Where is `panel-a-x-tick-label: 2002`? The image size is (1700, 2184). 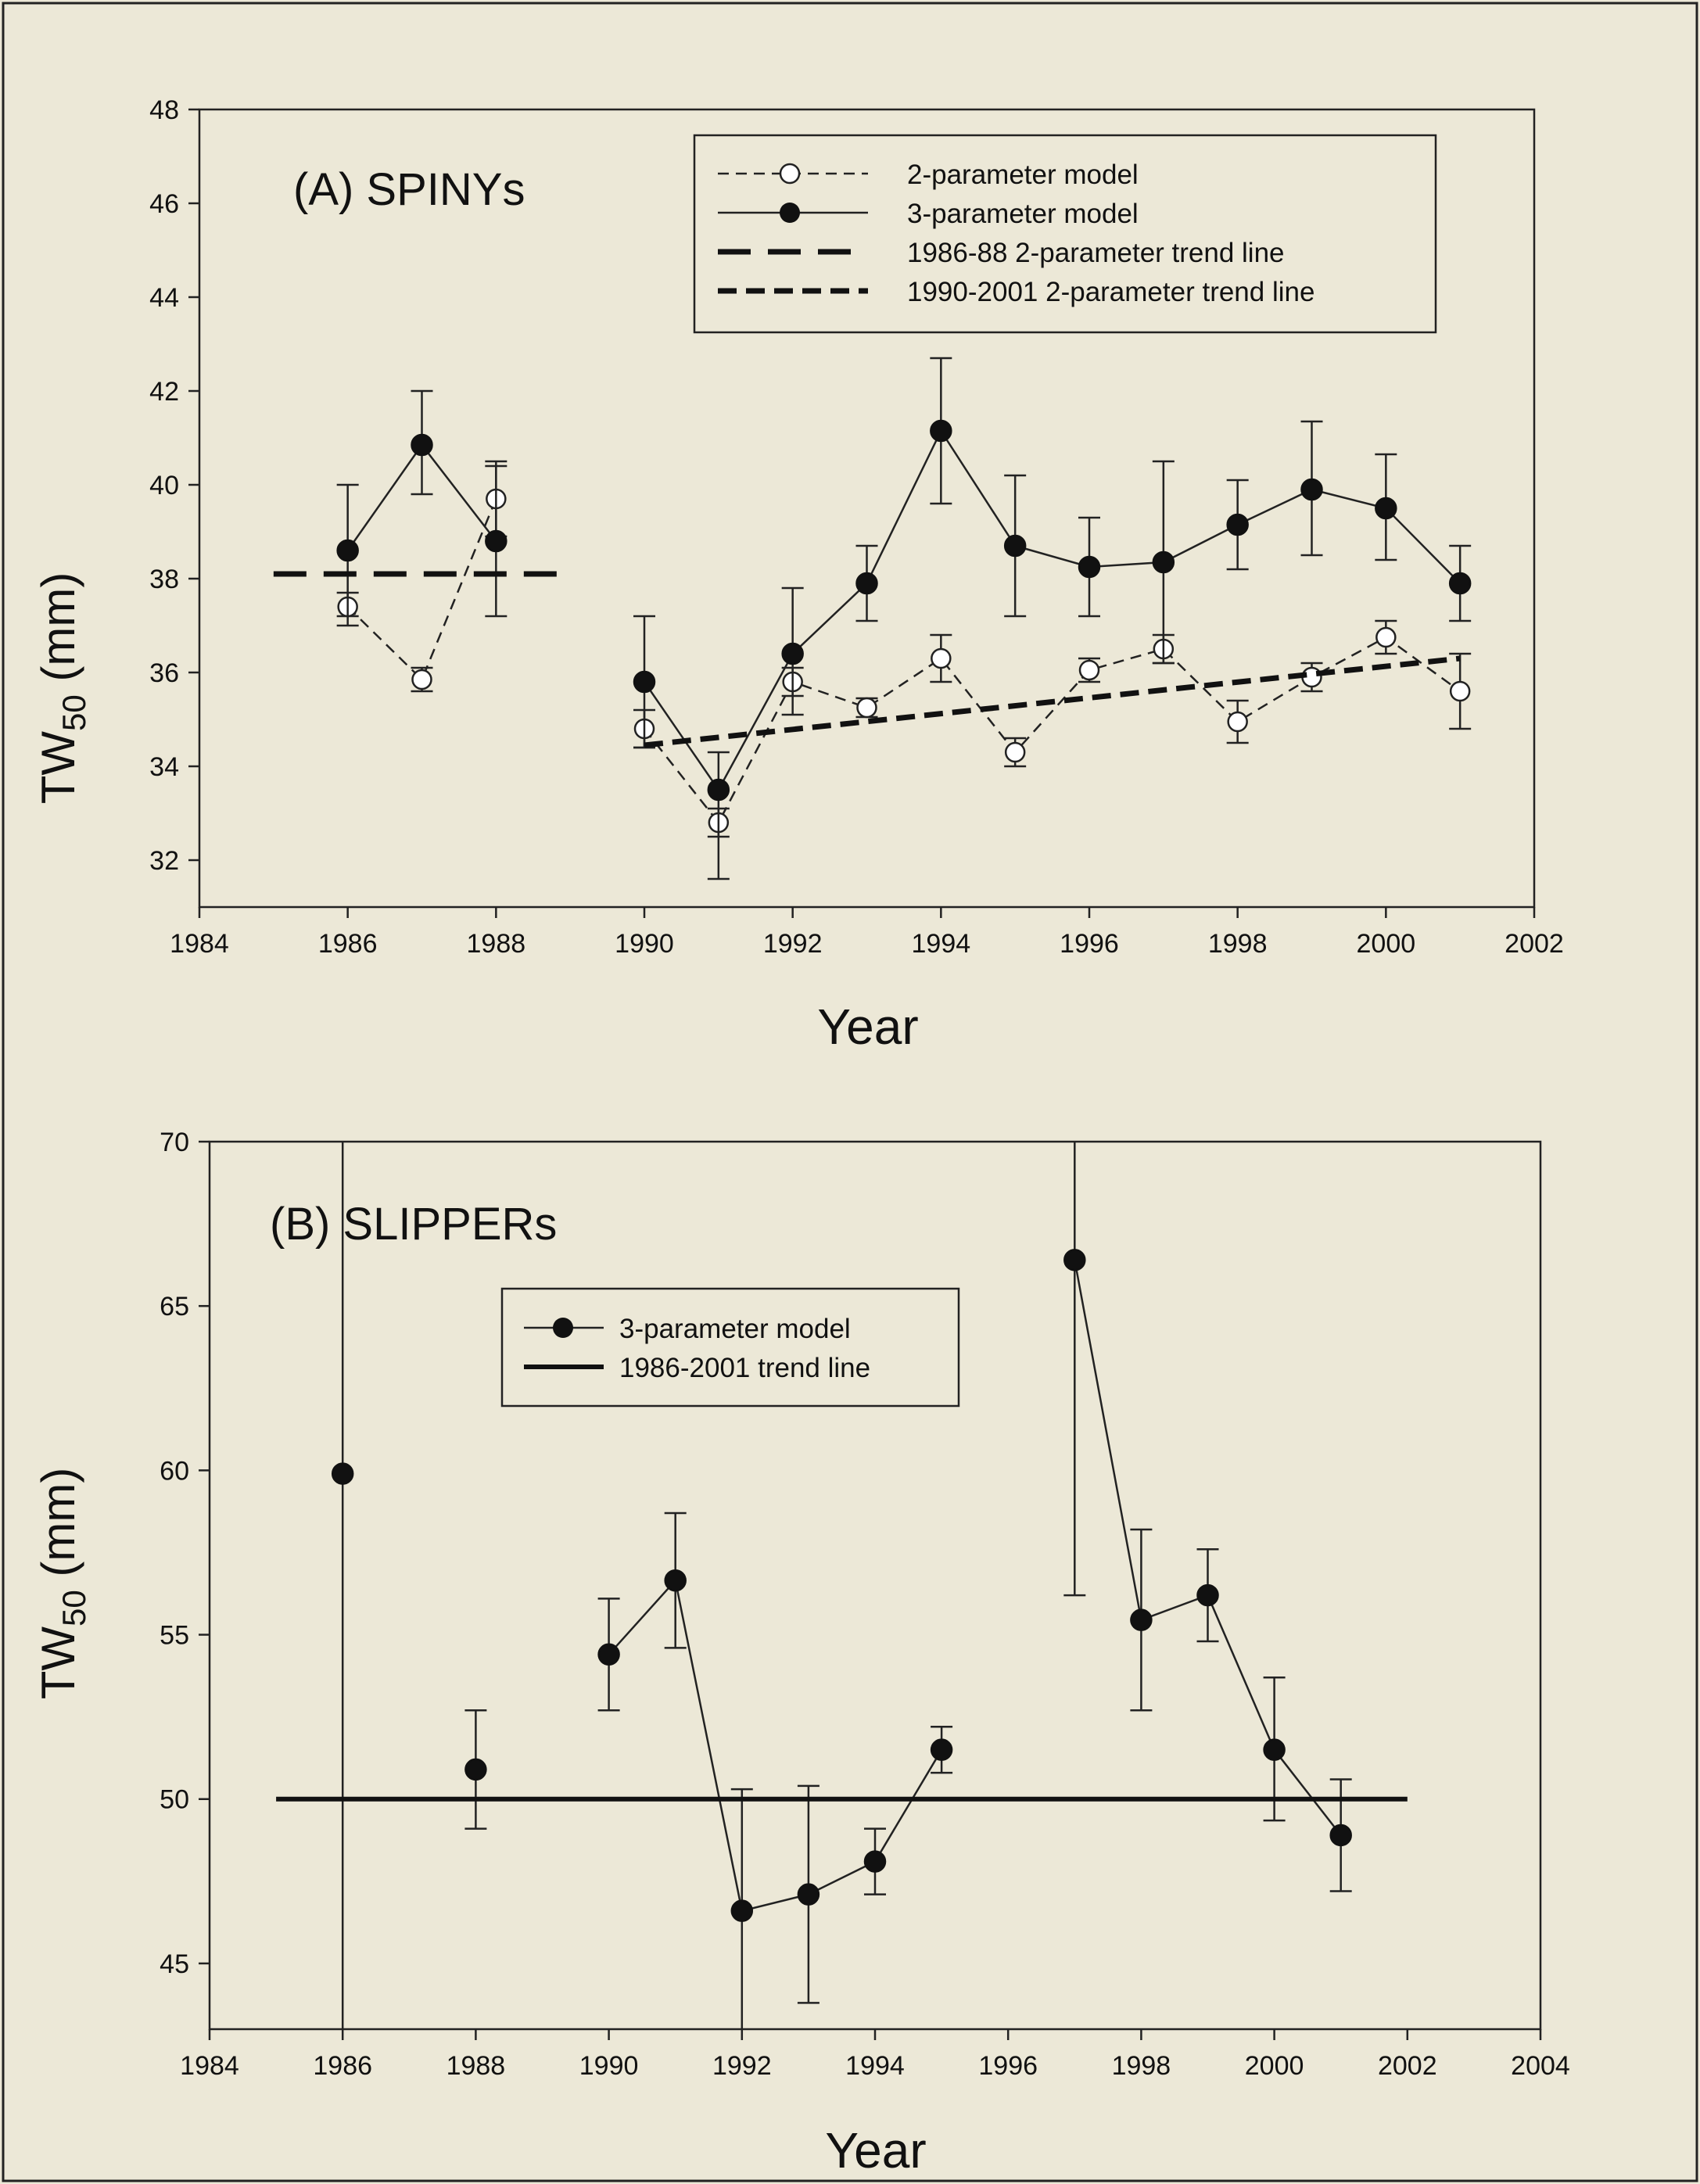 panel-a-x-tick-label: 2002 is located at coordinates (1534, 944).